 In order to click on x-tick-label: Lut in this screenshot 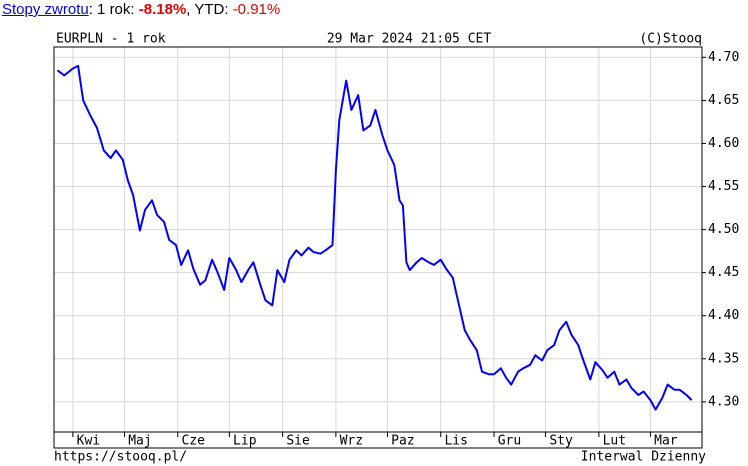, I will do `click(614, 441)`.